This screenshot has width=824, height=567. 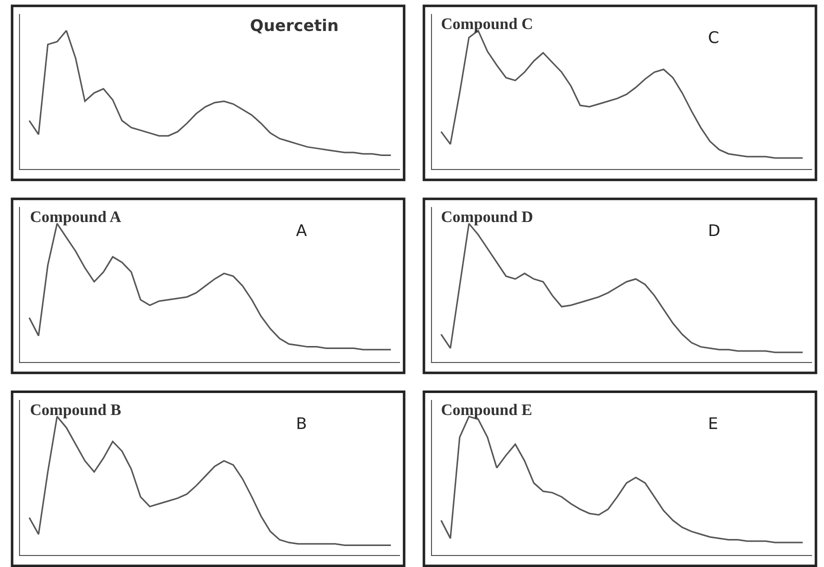 I want to click on chart-title: Compound D, so click(x=487, y=217).